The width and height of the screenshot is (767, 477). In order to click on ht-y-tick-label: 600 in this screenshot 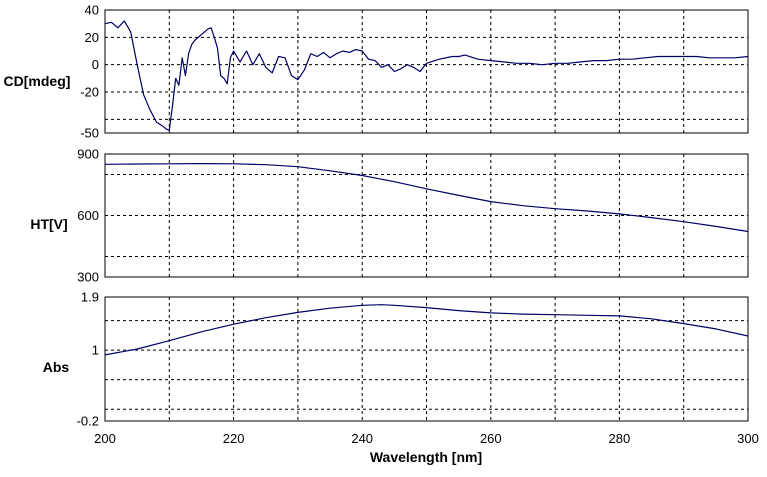, I will do `click(88, 215)`.